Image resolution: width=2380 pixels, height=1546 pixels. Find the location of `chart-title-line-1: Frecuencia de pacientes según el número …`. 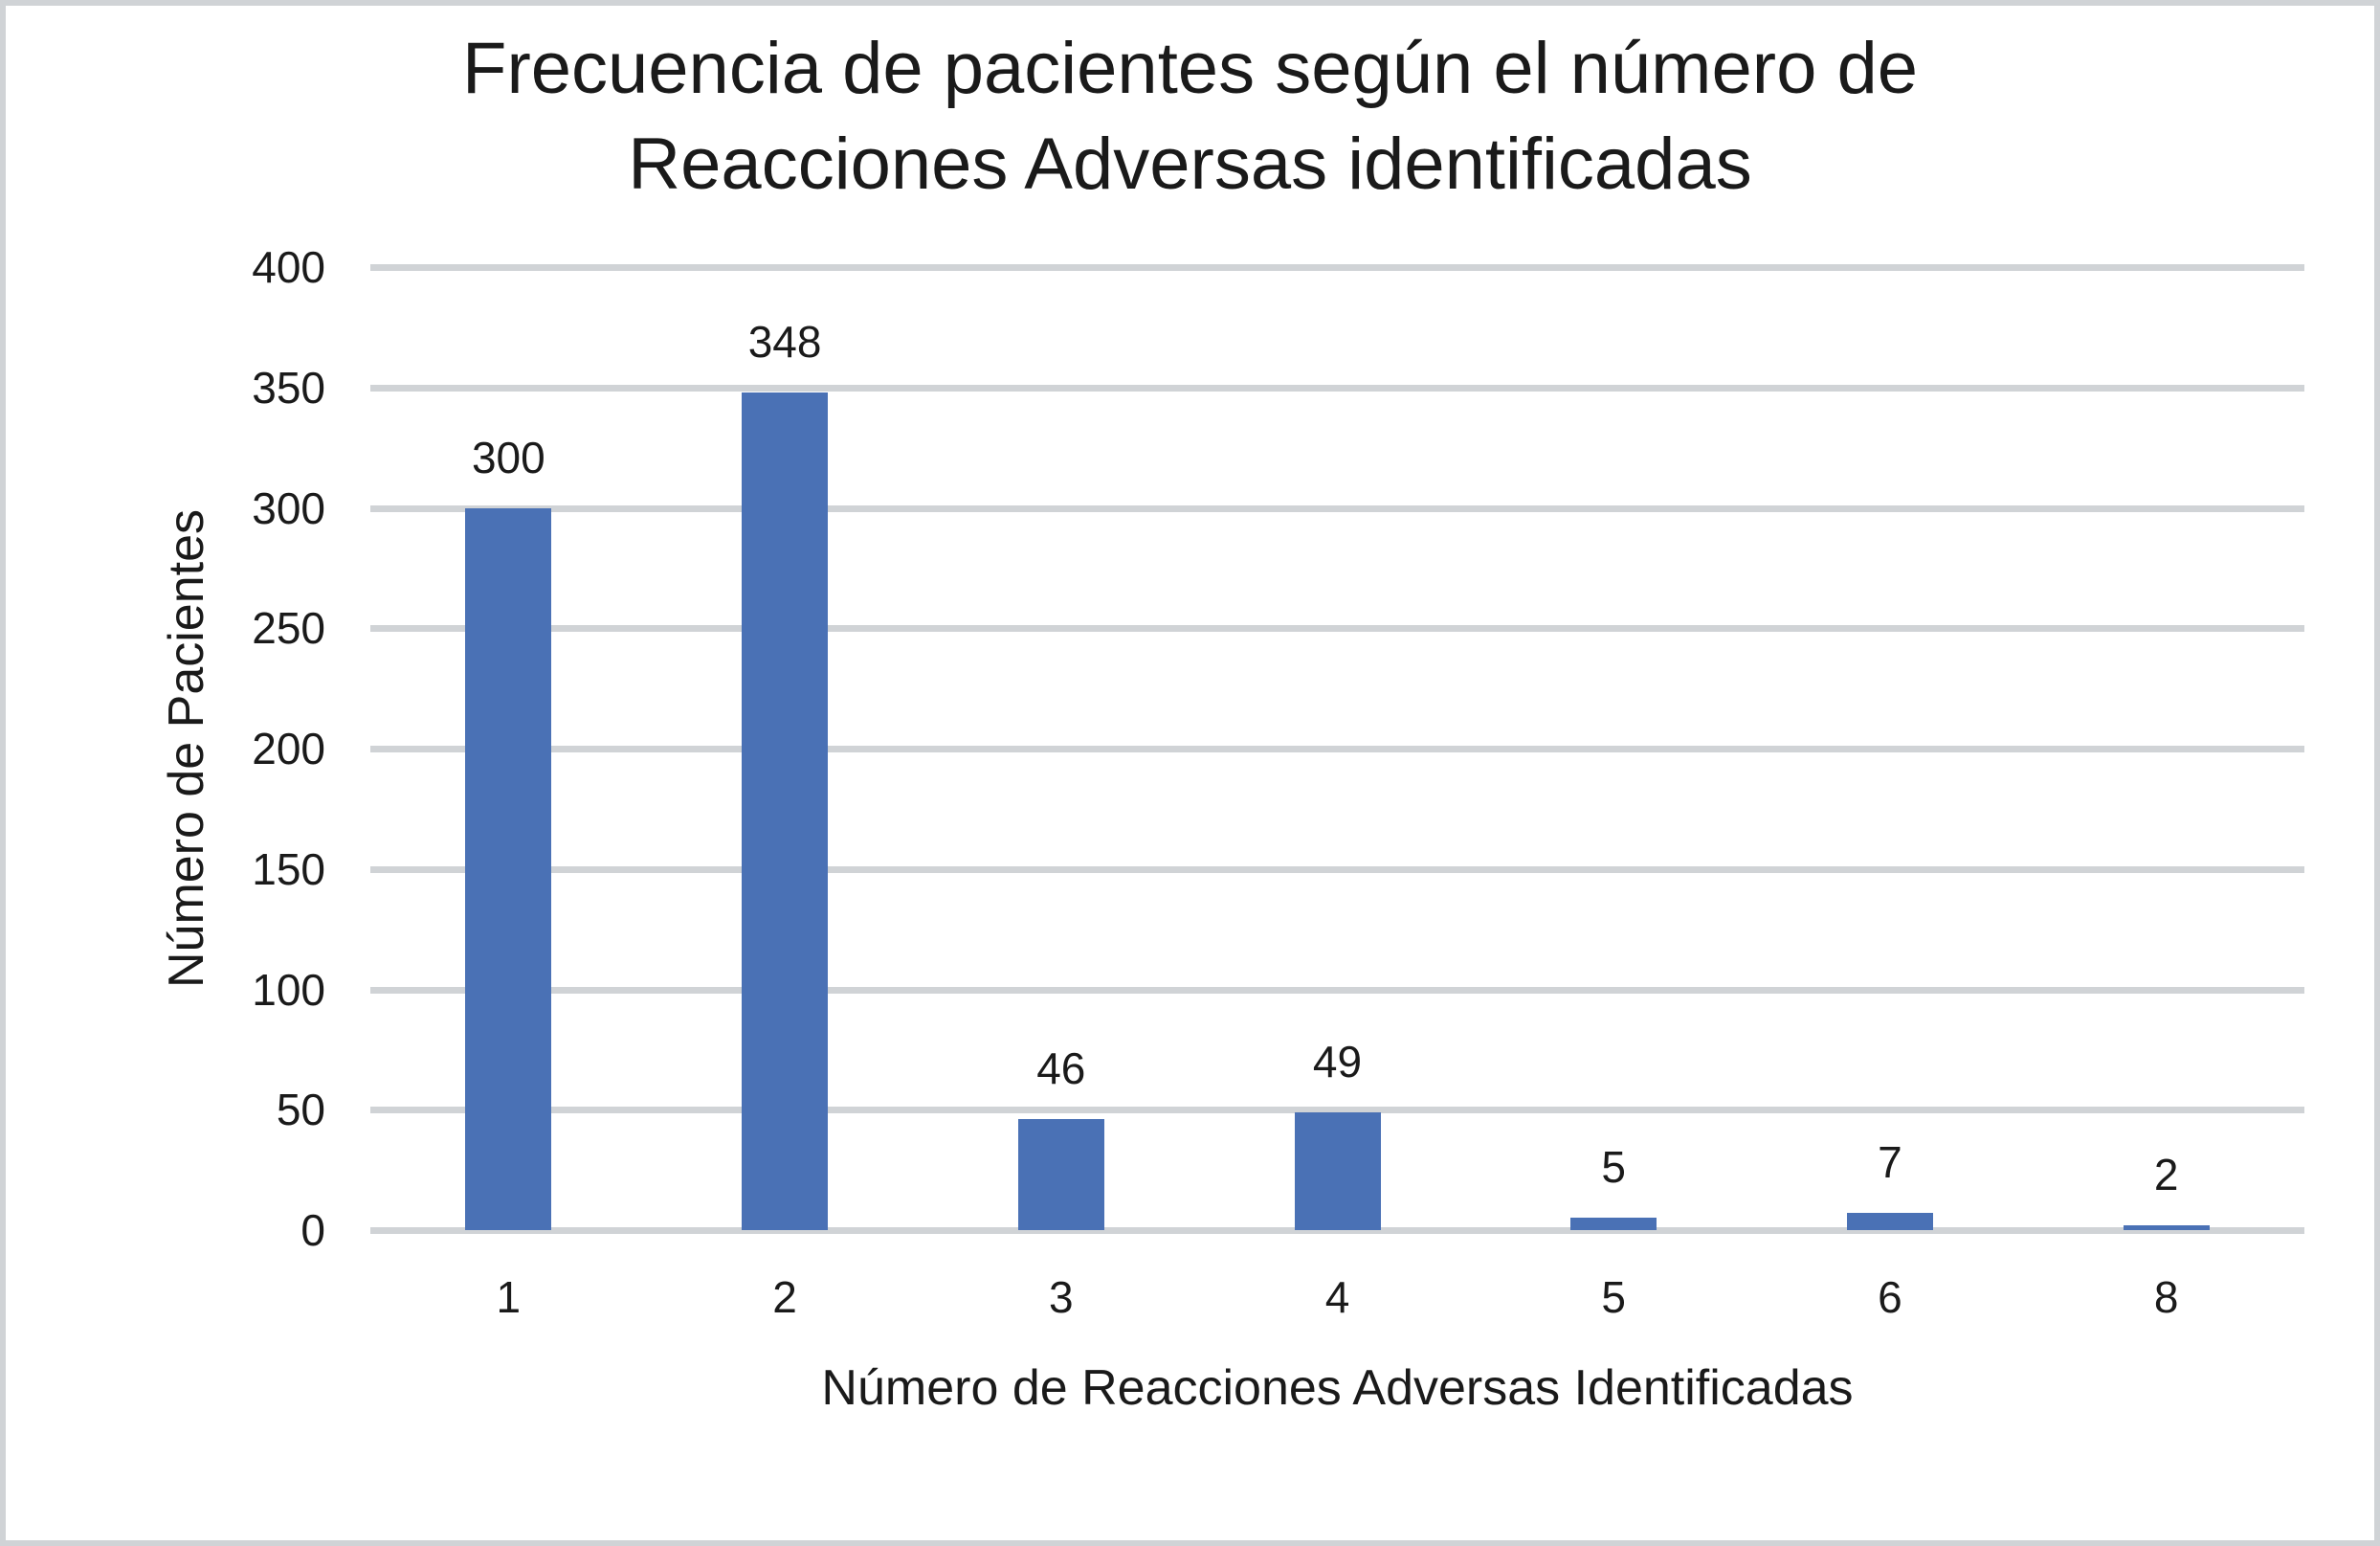

chart-title-line-1: Frecuencia de pacientes según el número … is located at coordinates (1190, 68).